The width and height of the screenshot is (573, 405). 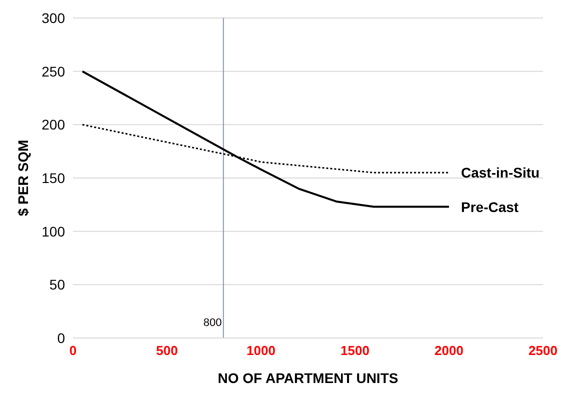 I want to click on series-label: Cast-in-Situ, so click(x=500, y=172).